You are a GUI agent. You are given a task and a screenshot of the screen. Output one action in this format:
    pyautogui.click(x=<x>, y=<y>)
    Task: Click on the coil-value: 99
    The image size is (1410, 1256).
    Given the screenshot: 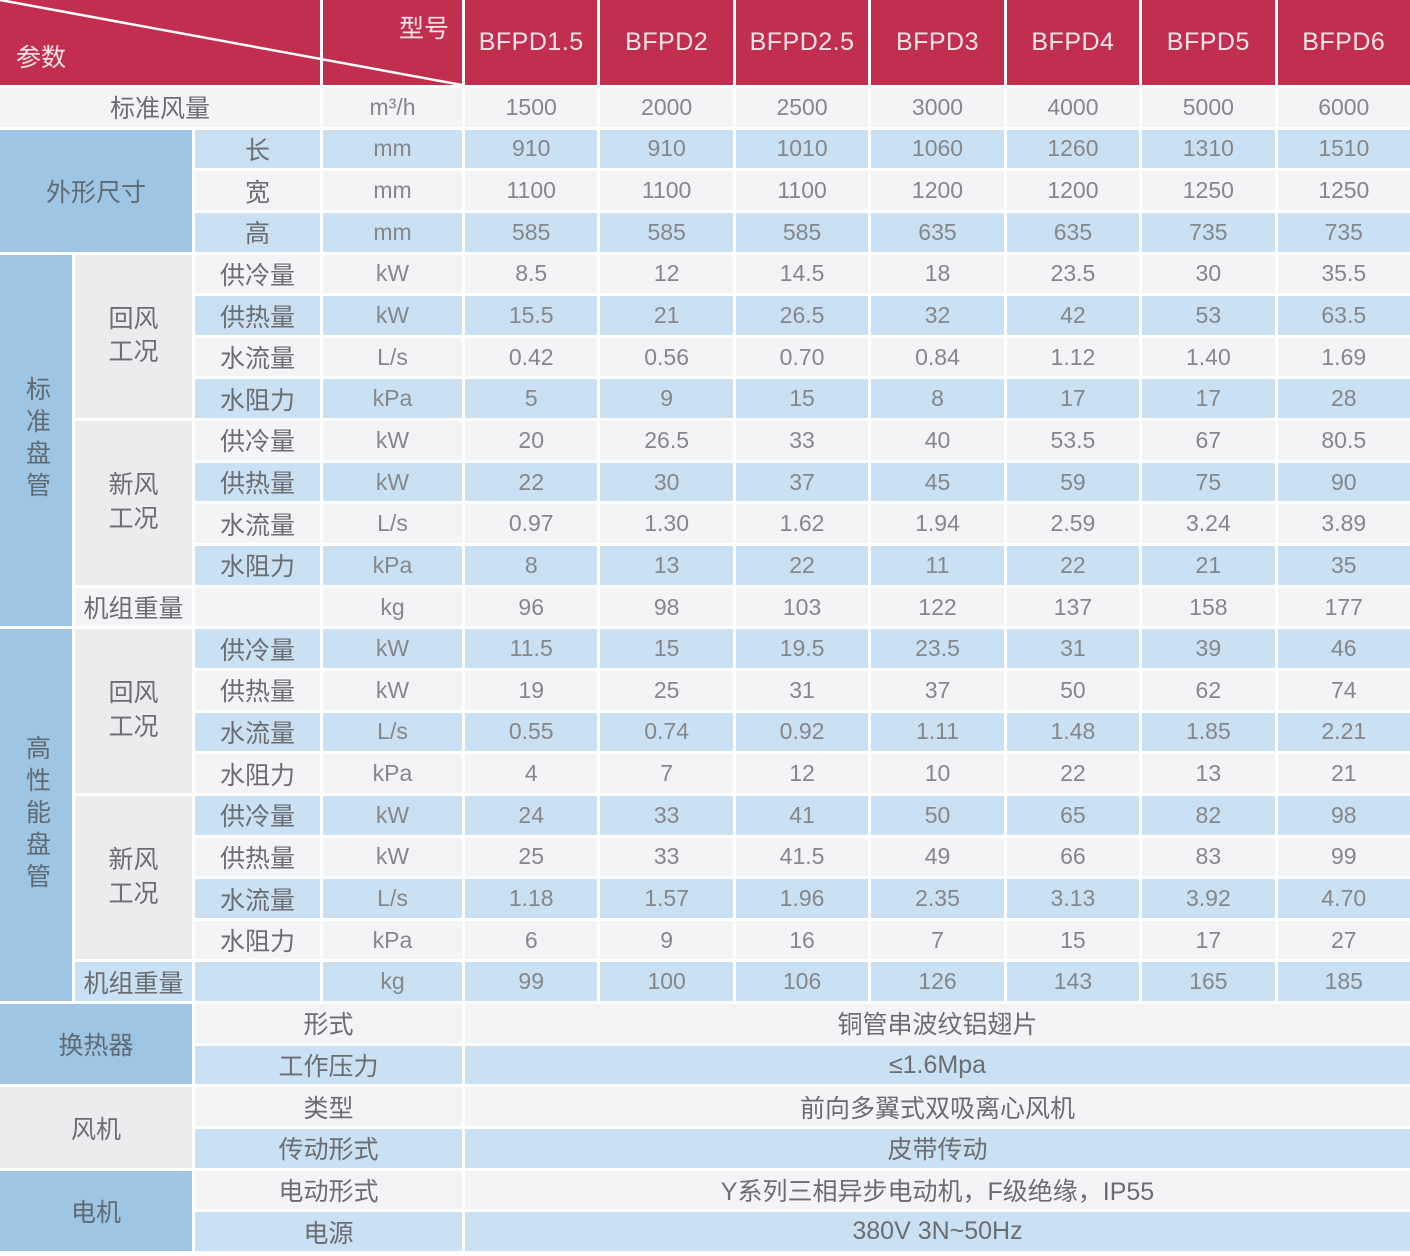 What is the action you would take?
    pyautogui.click(x=1343, y=857)
    